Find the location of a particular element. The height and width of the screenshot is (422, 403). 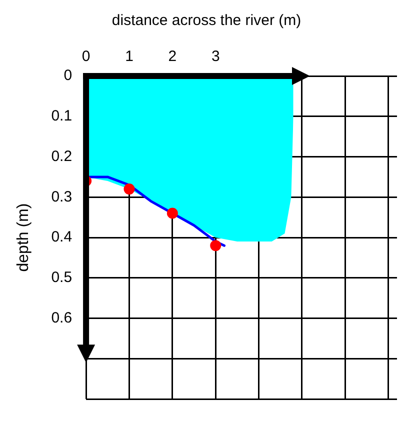

y-tick-label: 0.3 is located at coordinates (61, 197).